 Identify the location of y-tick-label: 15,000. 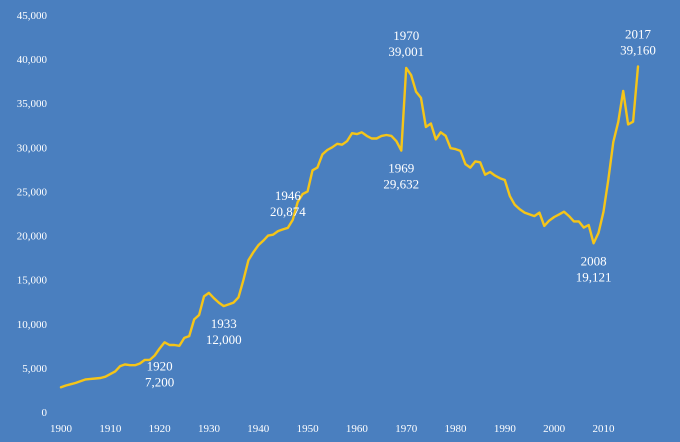
(32, 281).